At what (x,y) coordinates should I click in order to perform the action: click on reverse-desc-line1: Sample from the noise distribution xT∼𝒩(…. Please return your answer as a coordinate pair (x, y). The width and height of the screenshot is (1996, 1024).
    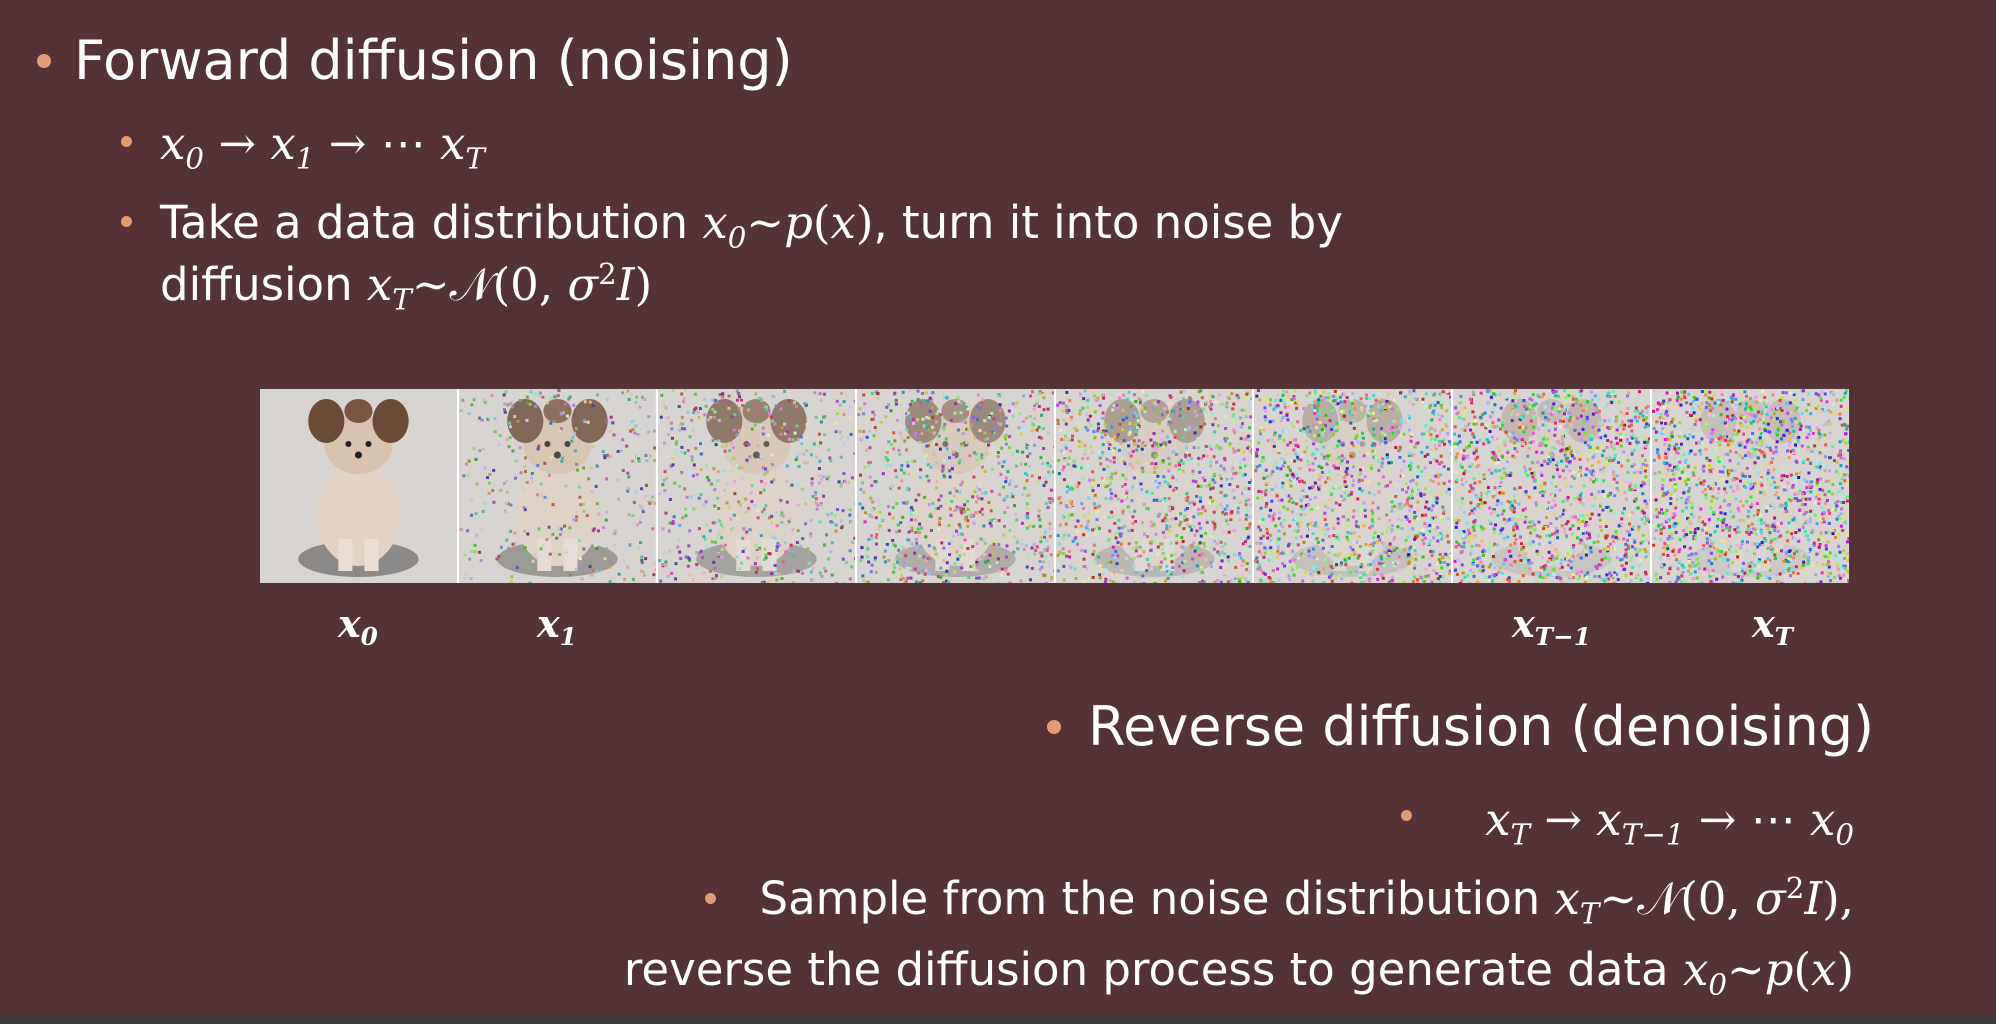
    Looking at the image, I should click on (1307, 900).